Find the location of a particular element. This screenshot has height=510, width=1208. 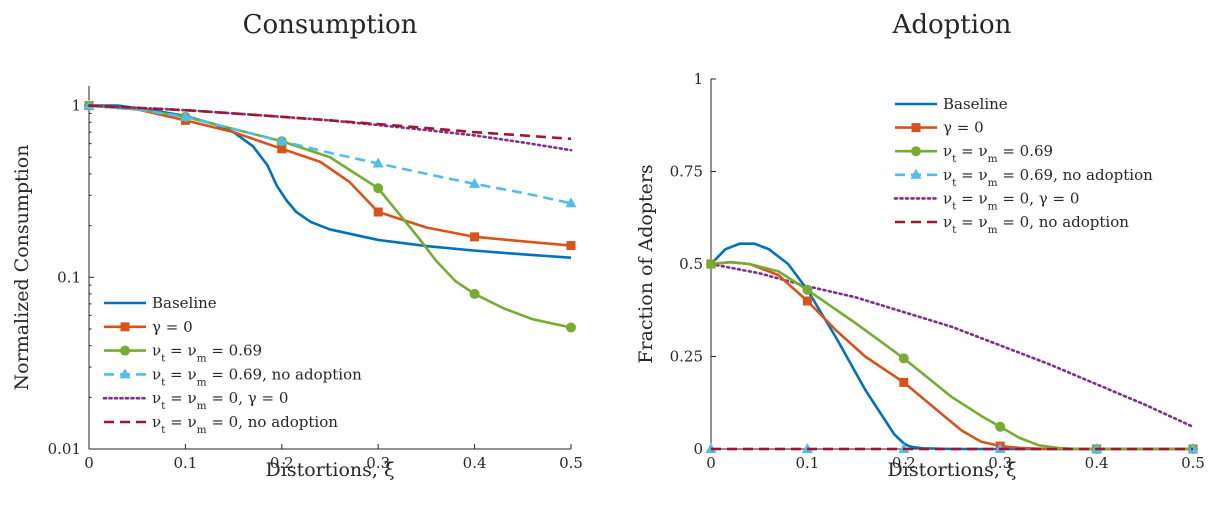

y-tick-label: 0 is located at coordinates (698, 449).